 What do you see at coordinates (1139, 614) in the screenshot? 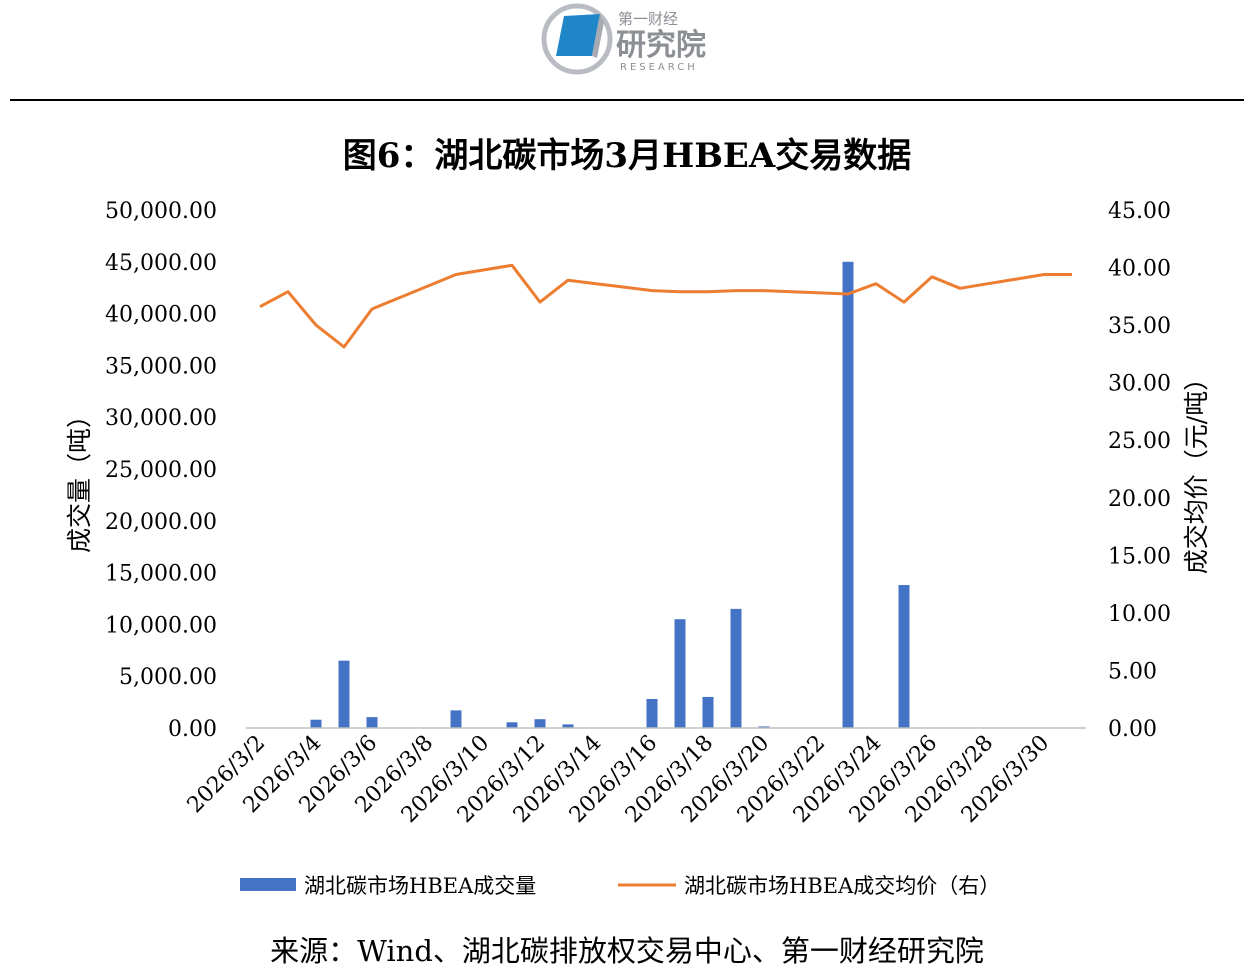
I see `right-axis-tick-label: 10.00` at bounding box center [1139, 614].